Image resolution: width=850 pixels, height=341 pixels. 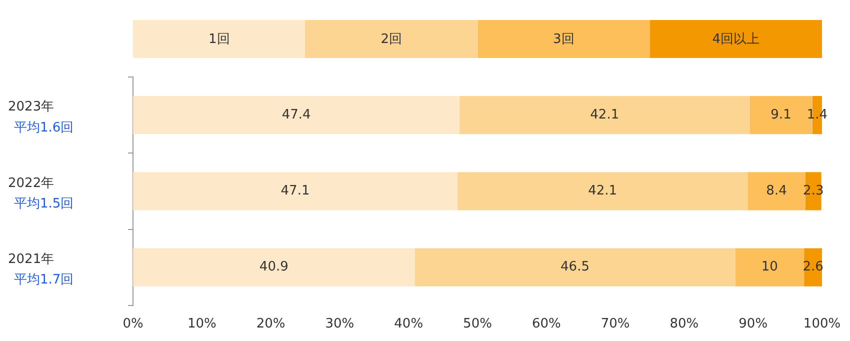 I want to click on x-tick-label: 100%, so click(x=822, y=324).